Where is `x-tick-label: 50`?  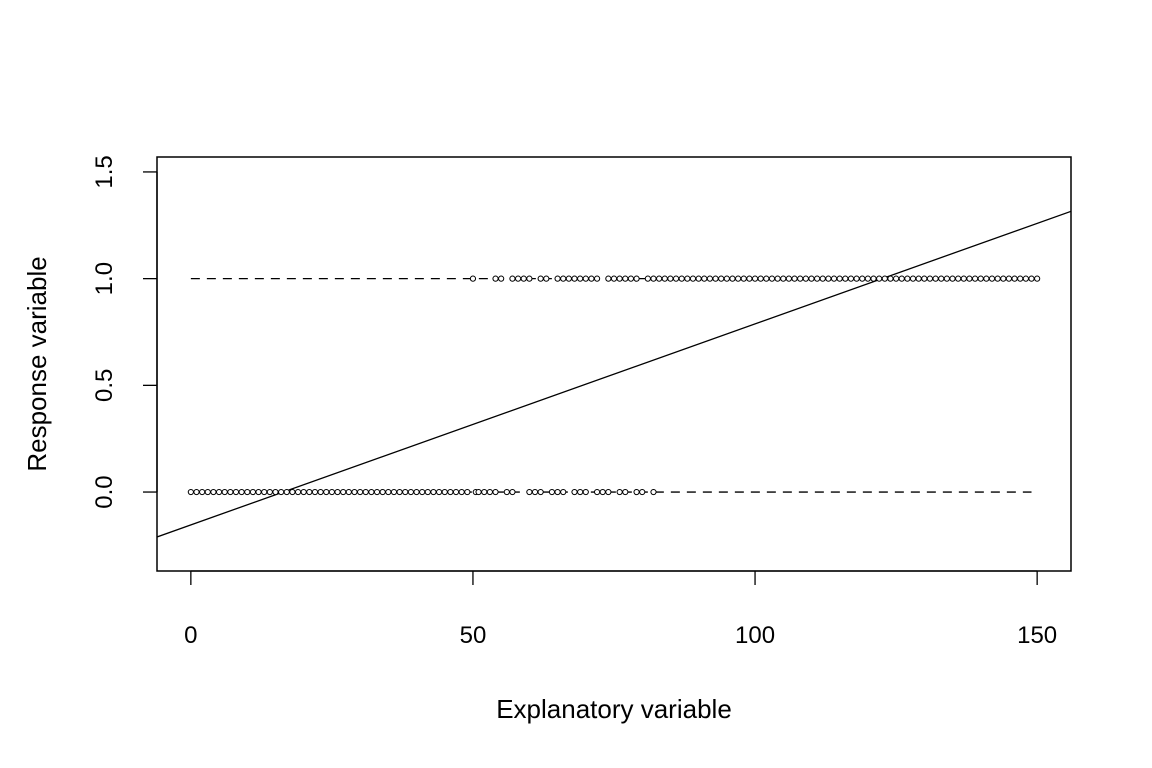
x-tick-label: 50 is located at coordinates (473, 635).